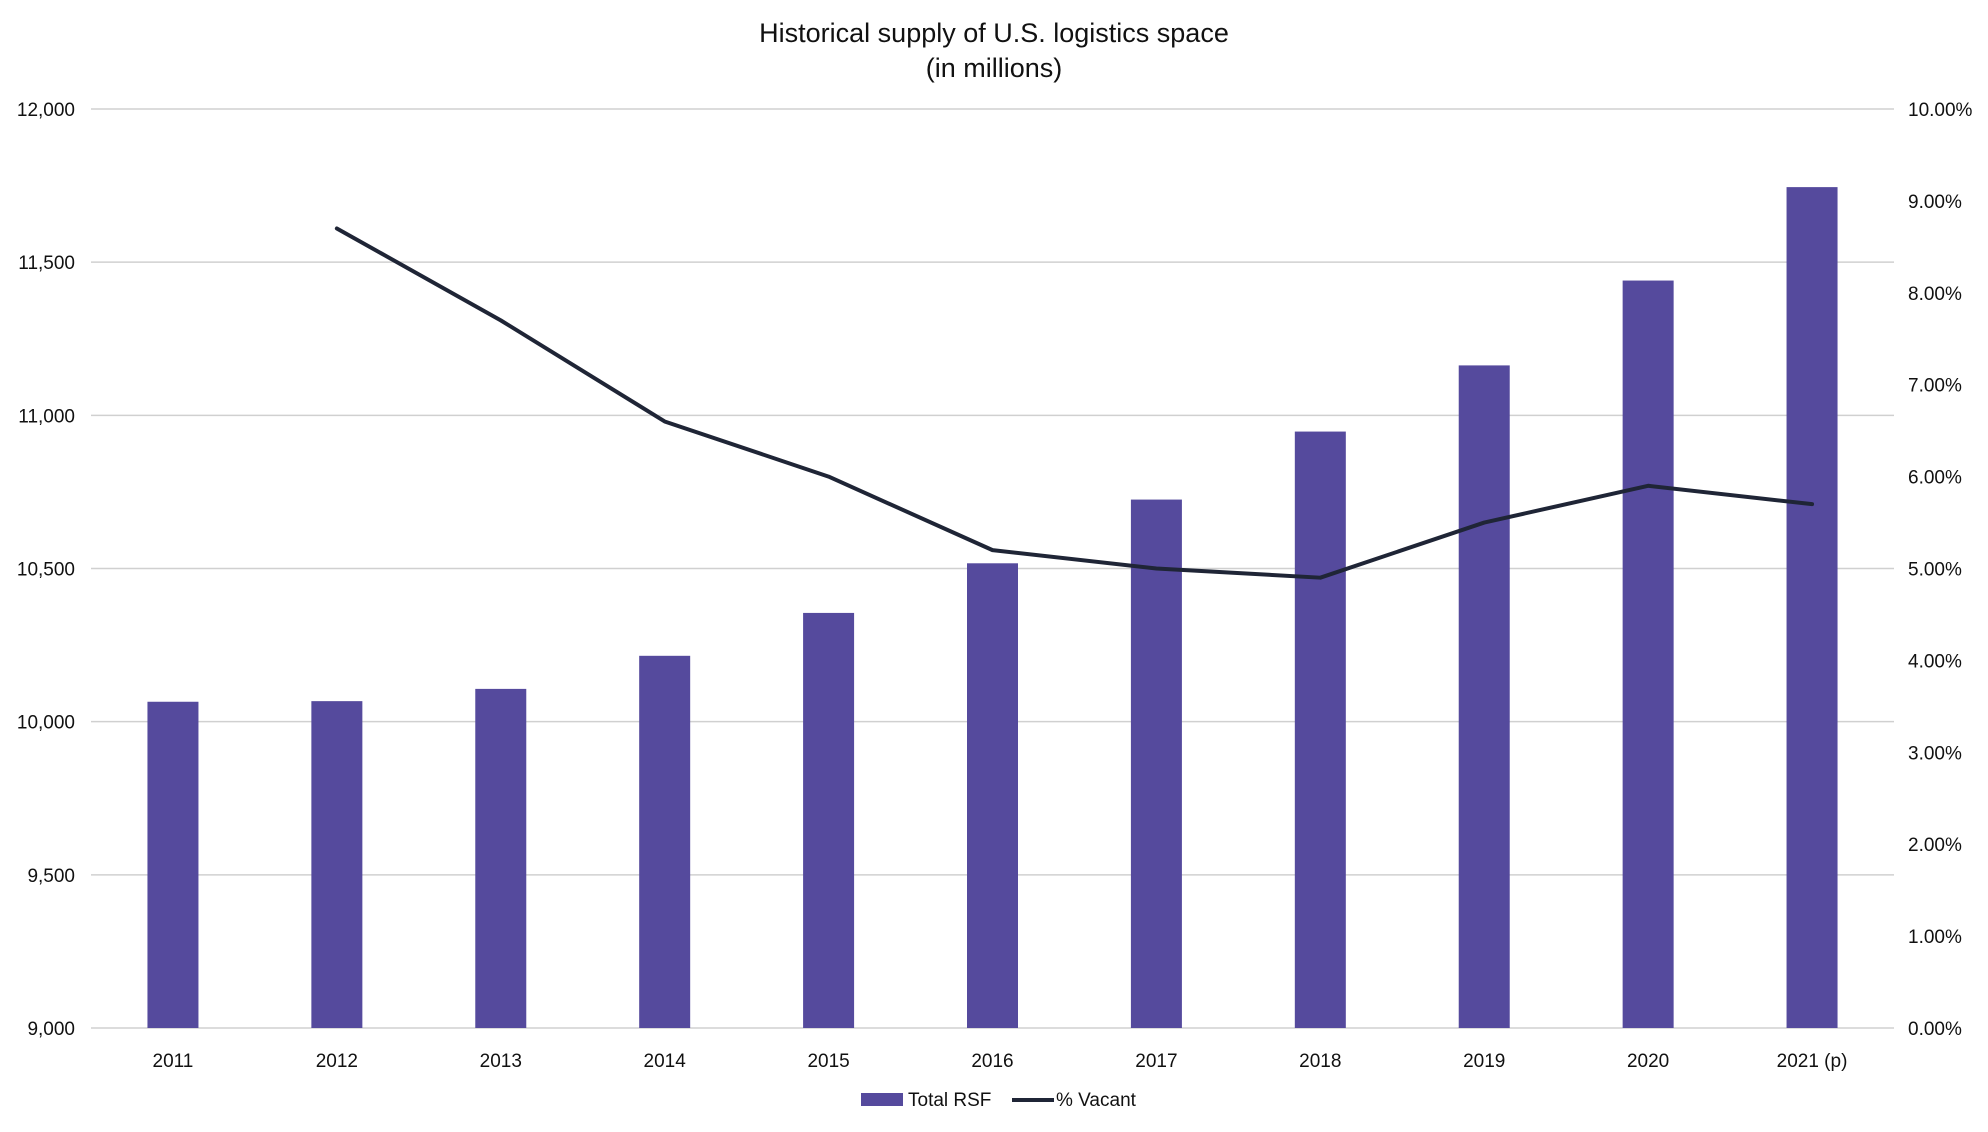  I want to click on x-axis-tick-label: 2021 (p), so click(1812, 1061).